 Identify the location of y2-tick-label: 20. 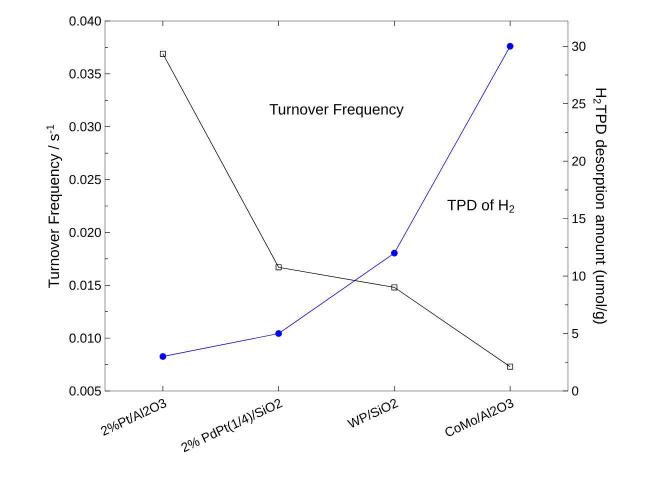
(579, 161).